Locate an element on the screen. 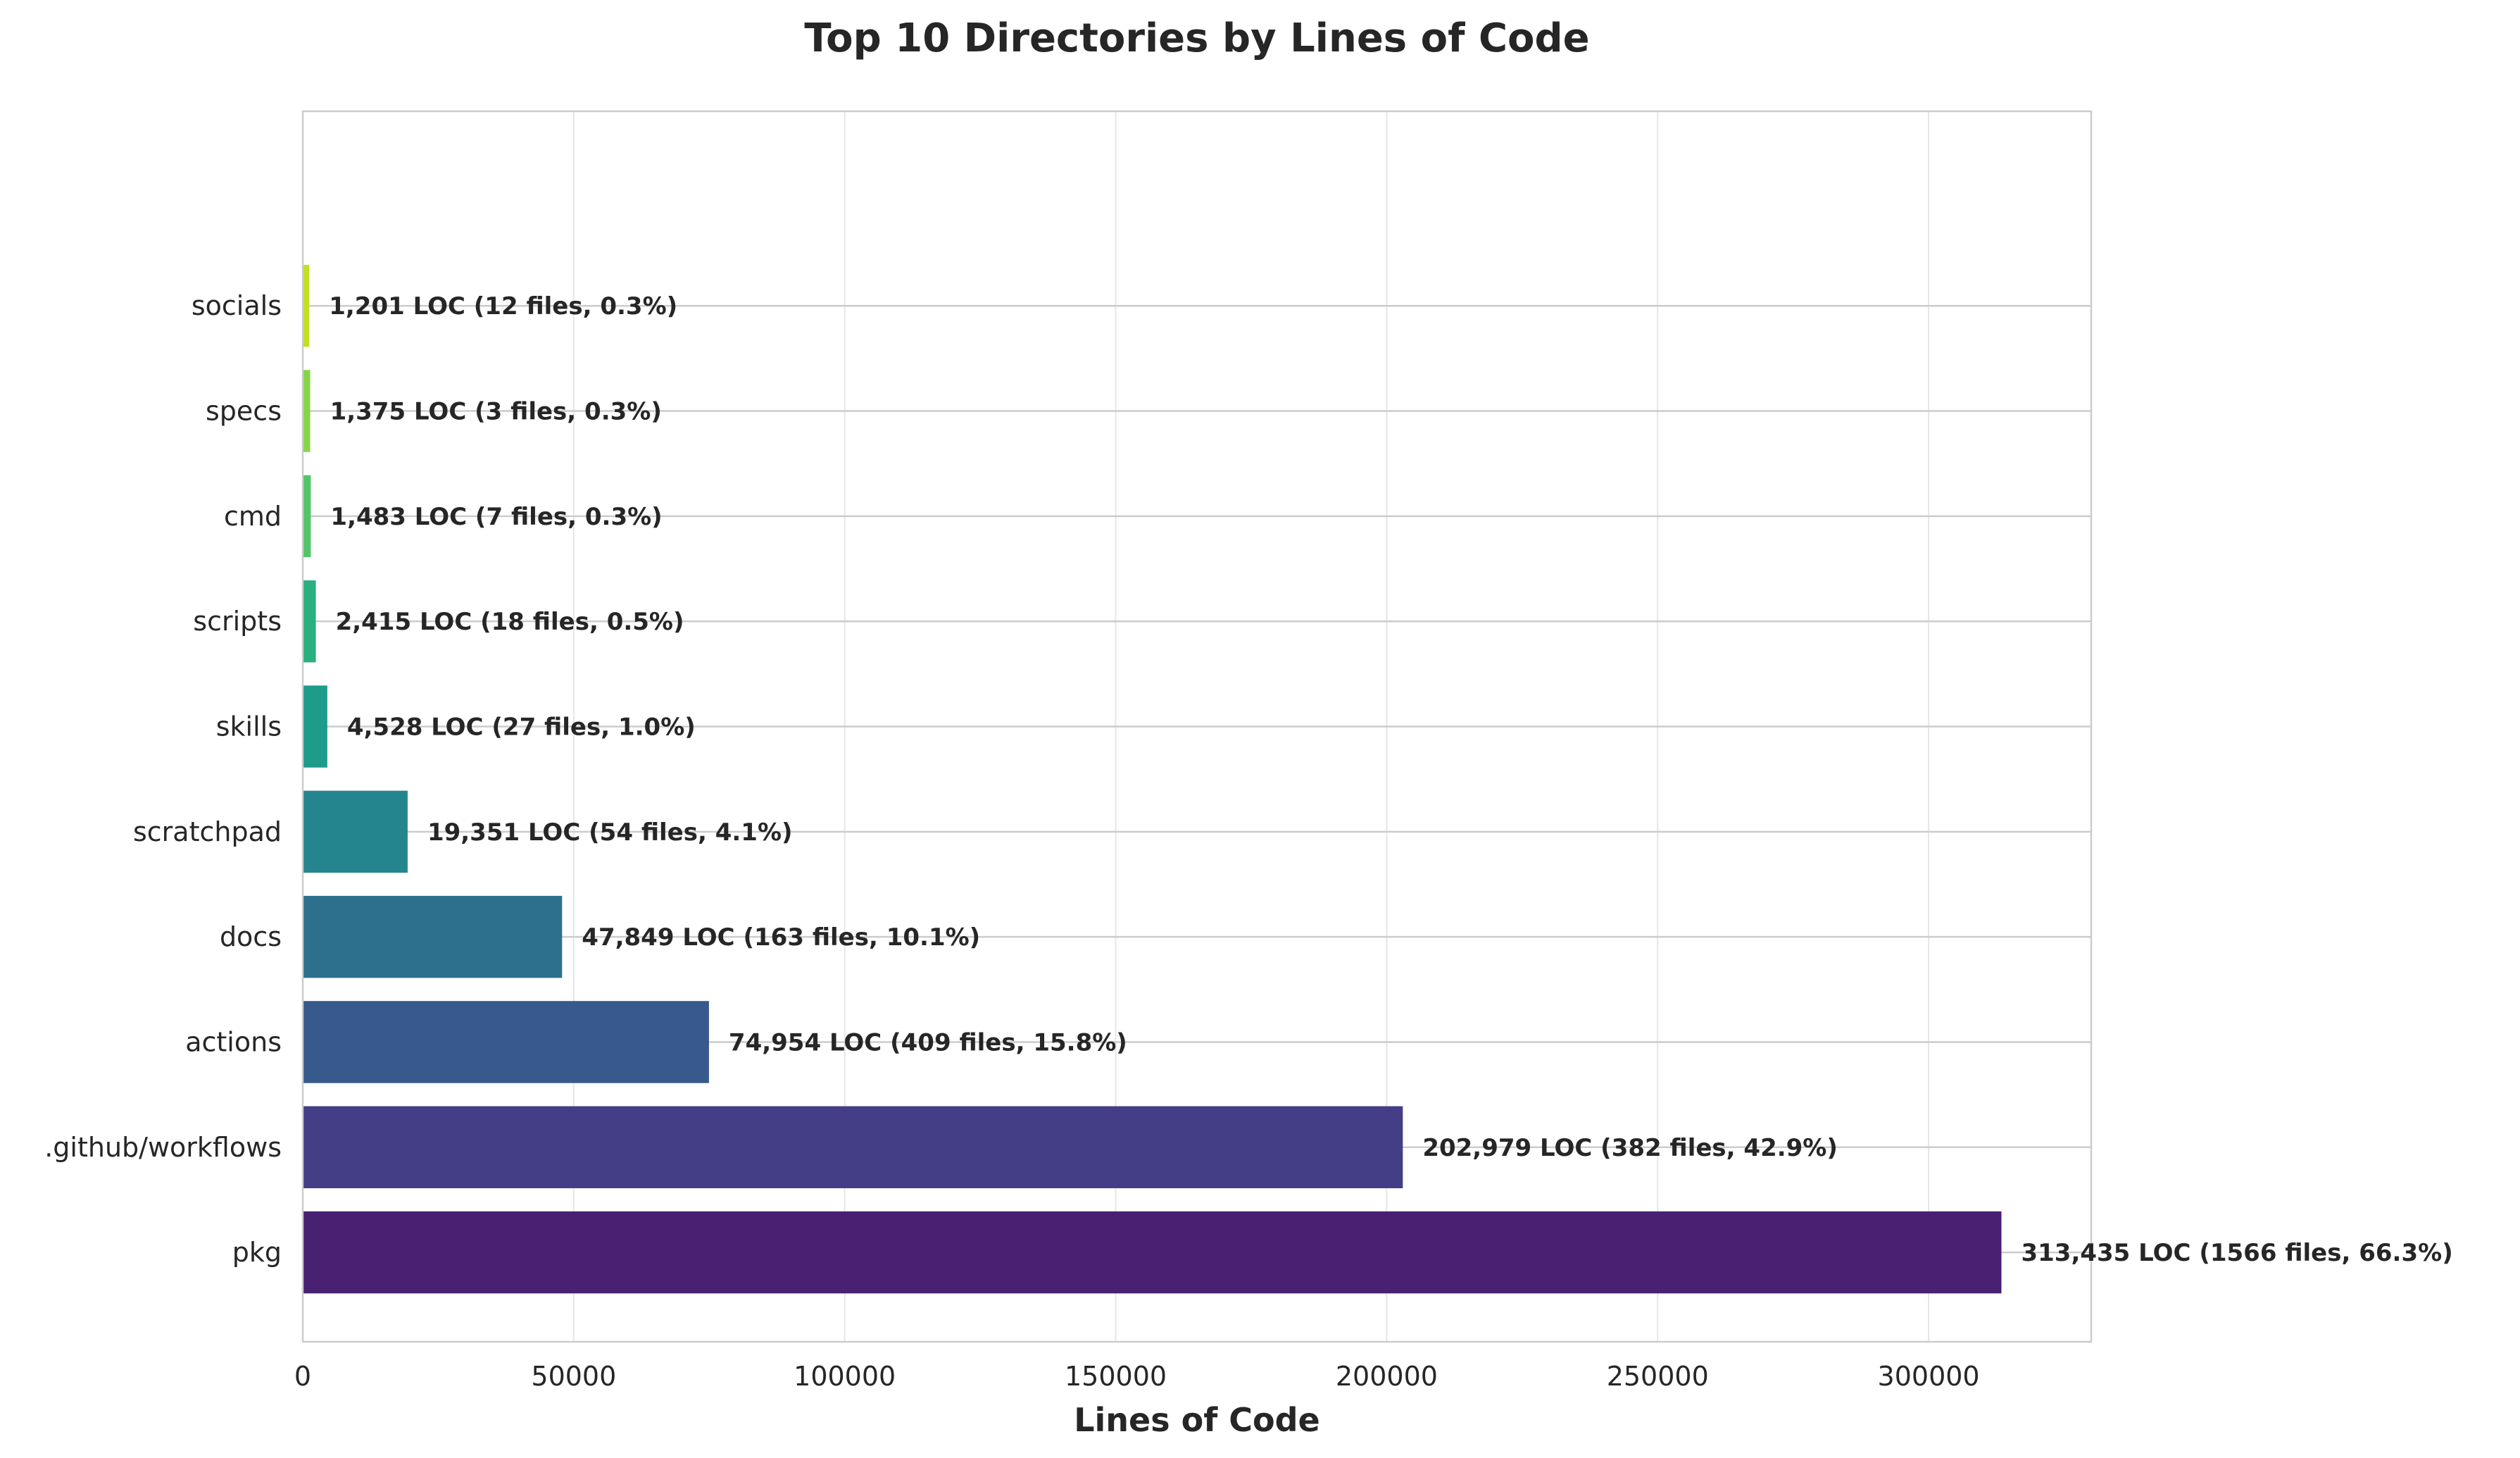  y-tick-label: specs is located at coordinates (244, 412).